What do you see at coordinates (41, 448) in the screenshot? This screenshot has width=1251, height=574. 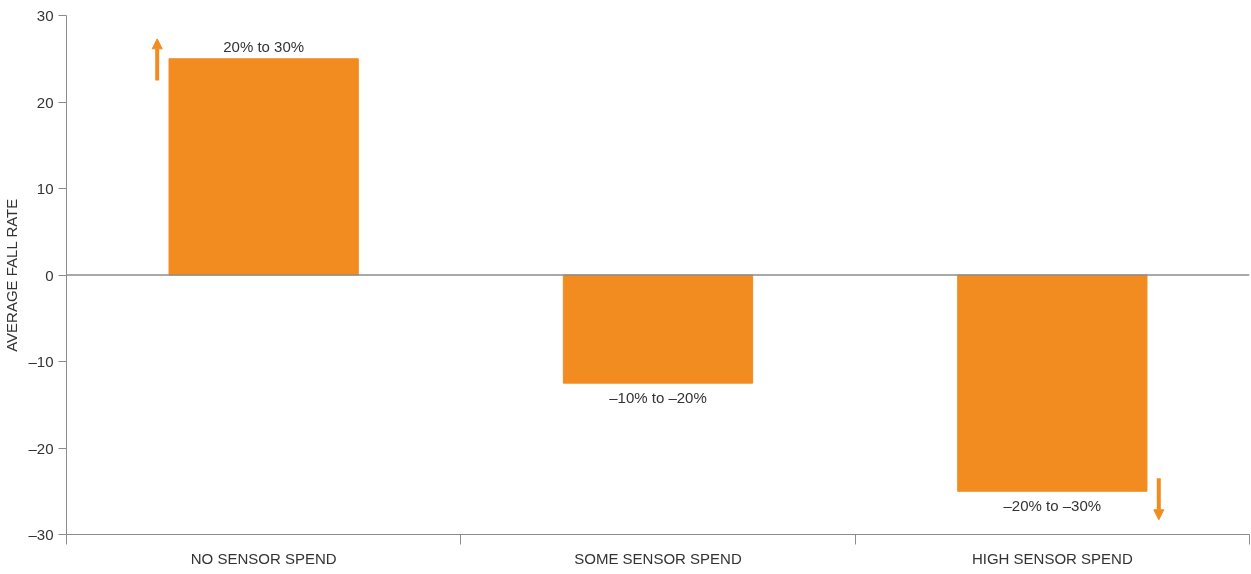 I see `y-tick-label: –20` at bounding box center [41, 448].